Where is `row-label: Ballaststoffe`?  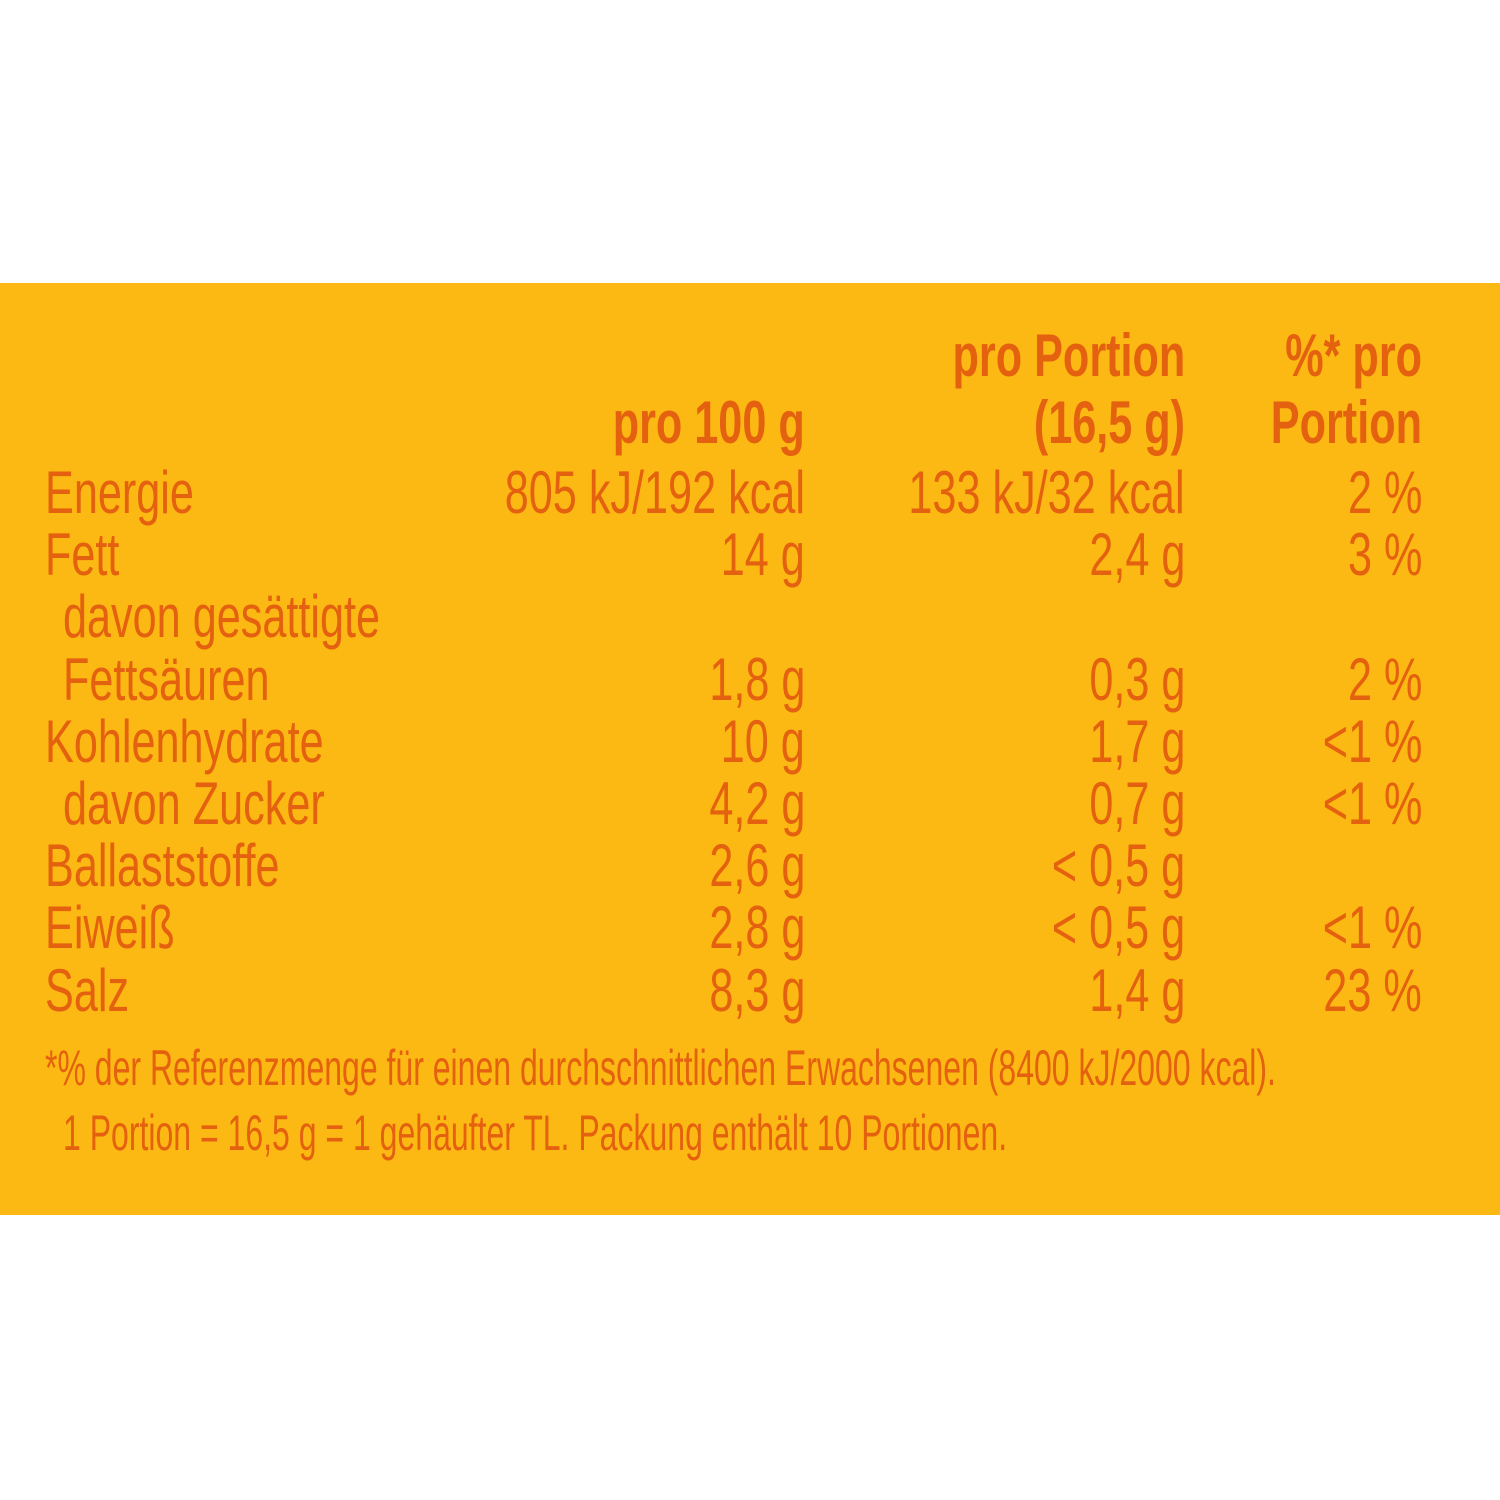 row-label: Ballaststoffe is located at coordinates (162, 866).